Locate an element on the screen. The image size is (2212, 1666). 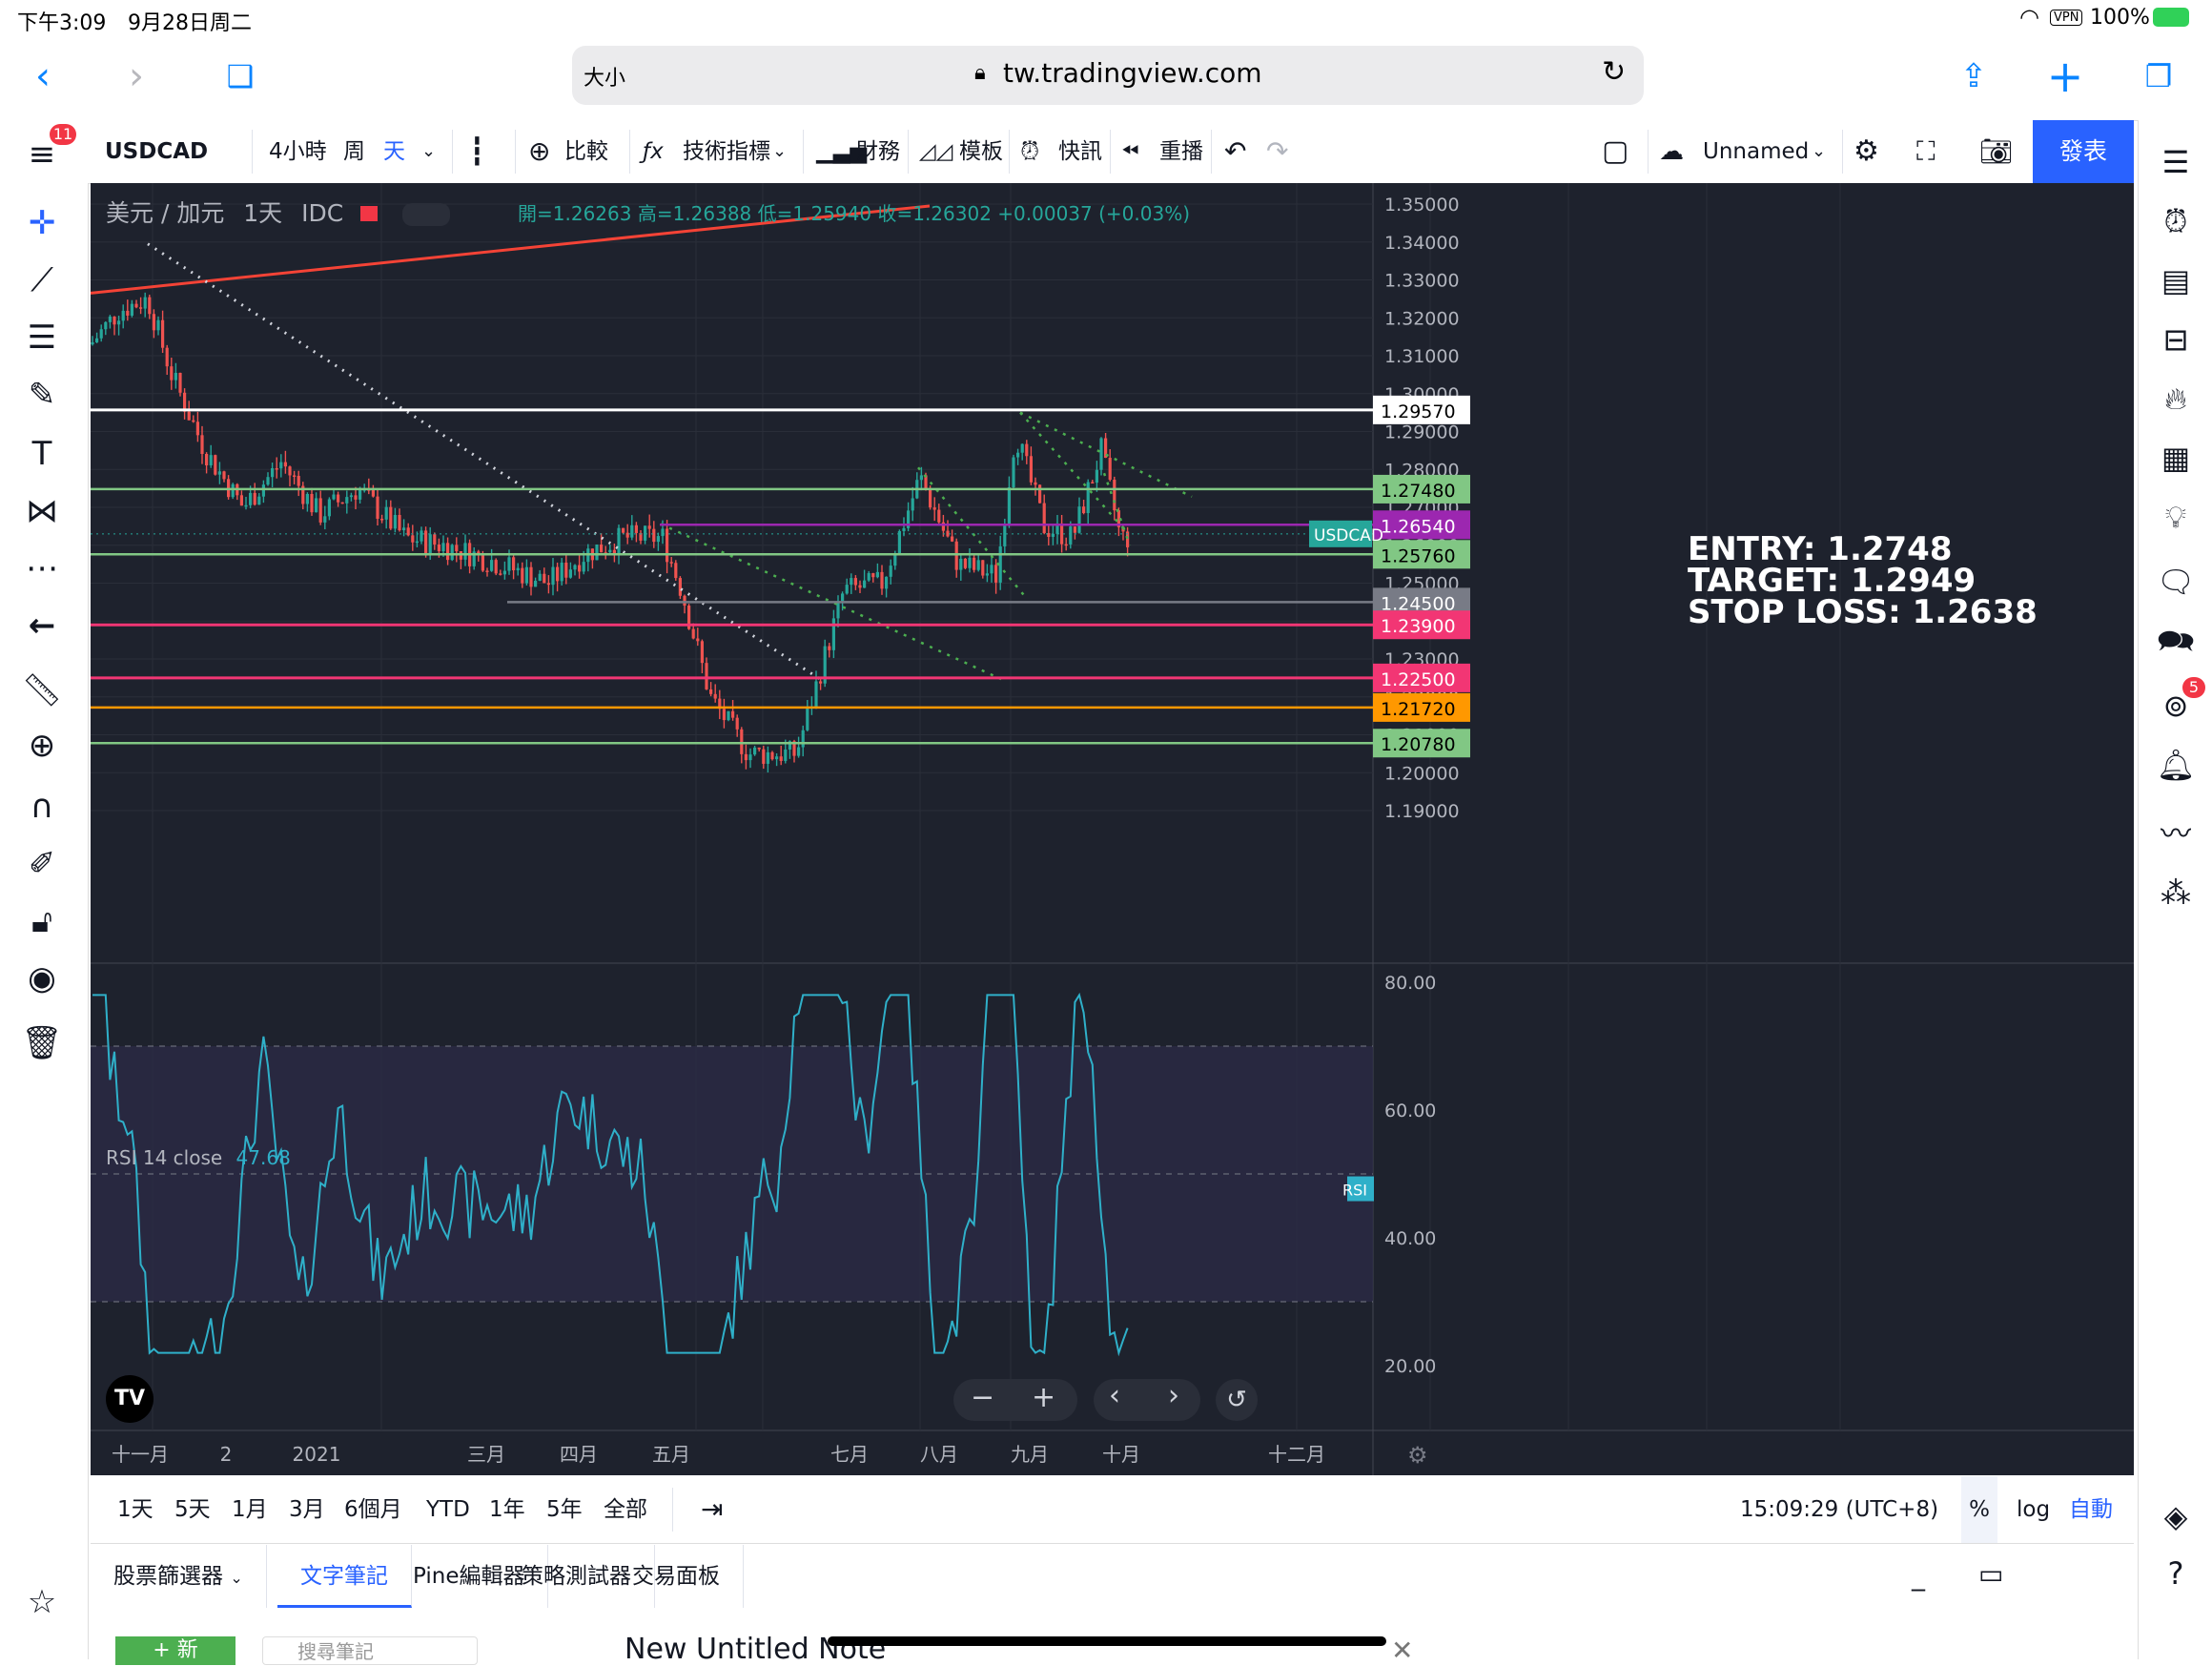
text-tool-icon: T is located at coordinates (41, 454).